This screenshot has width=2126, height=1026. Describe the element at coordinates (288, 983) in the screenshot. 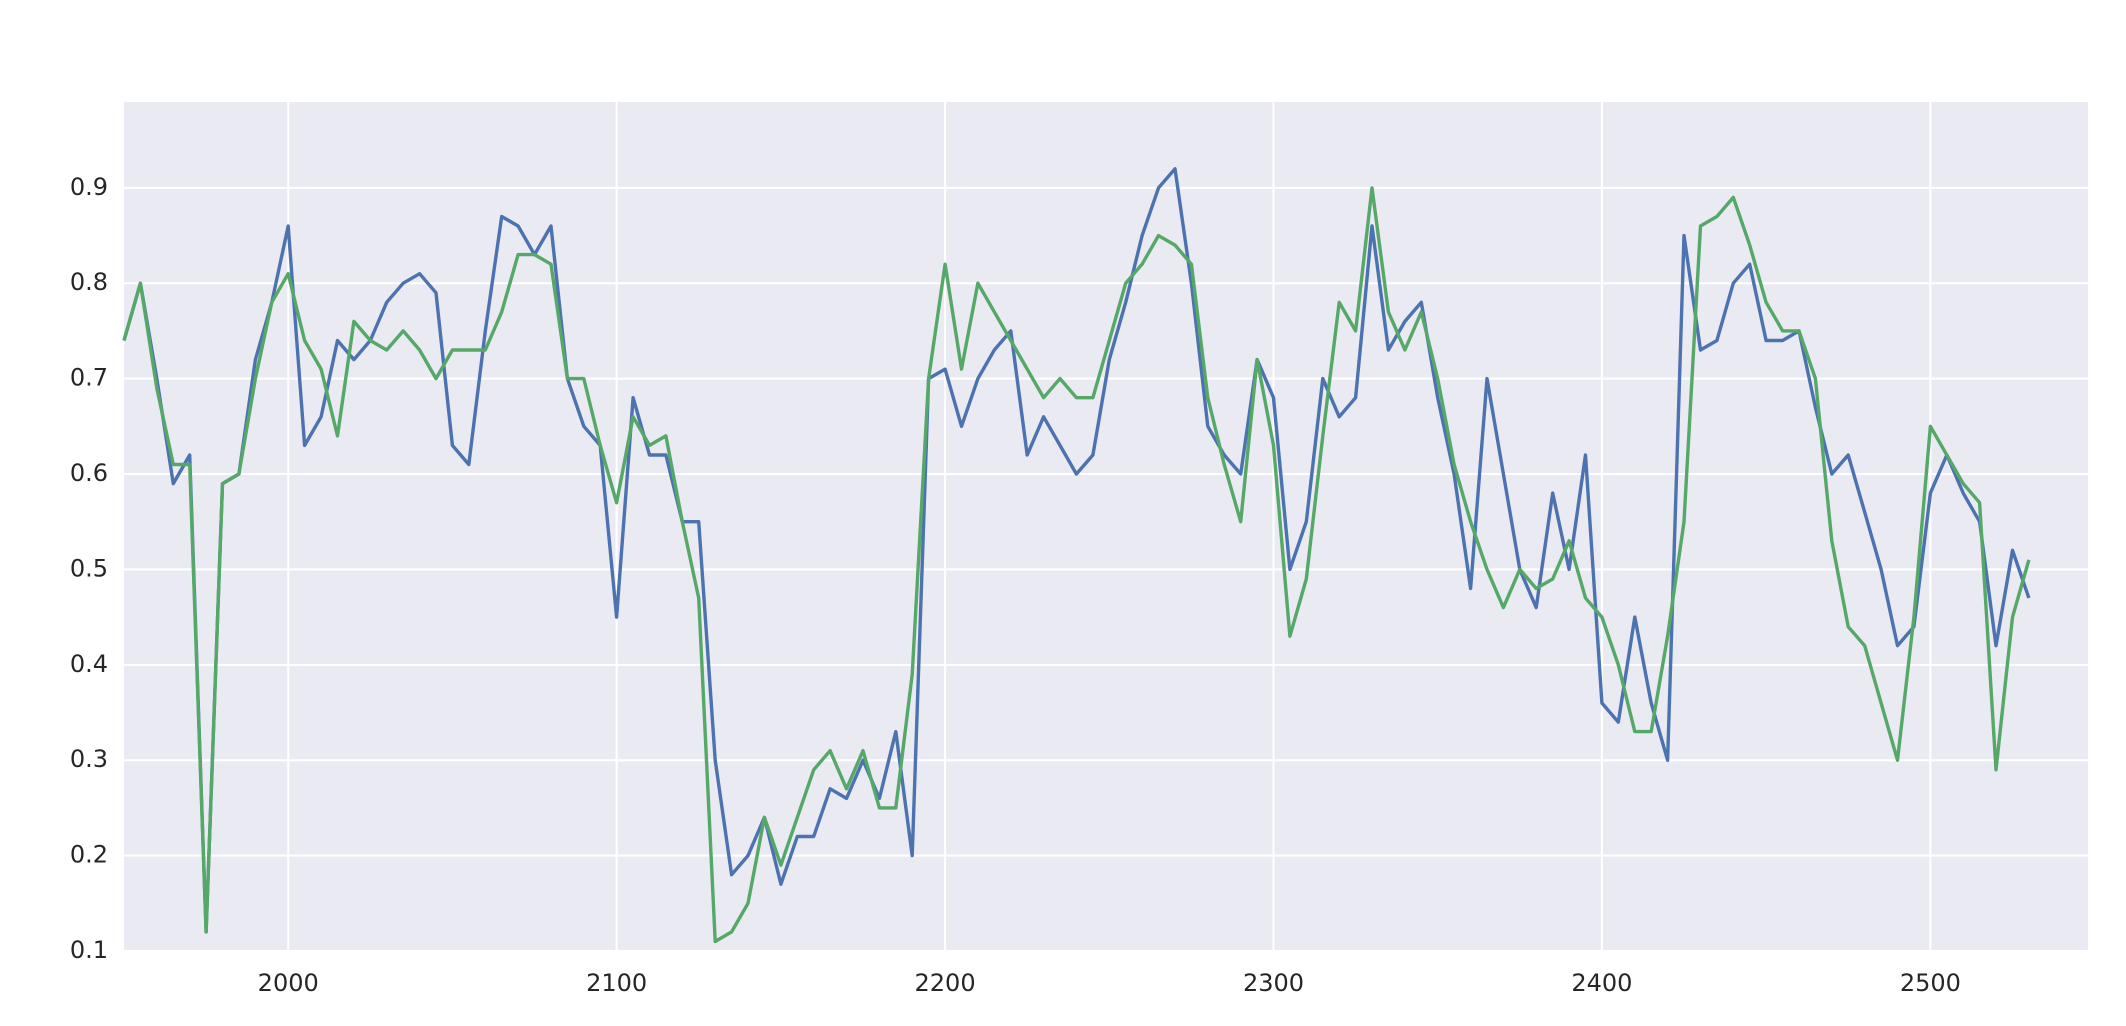

I see `x-tick-label: 2000` at that location.